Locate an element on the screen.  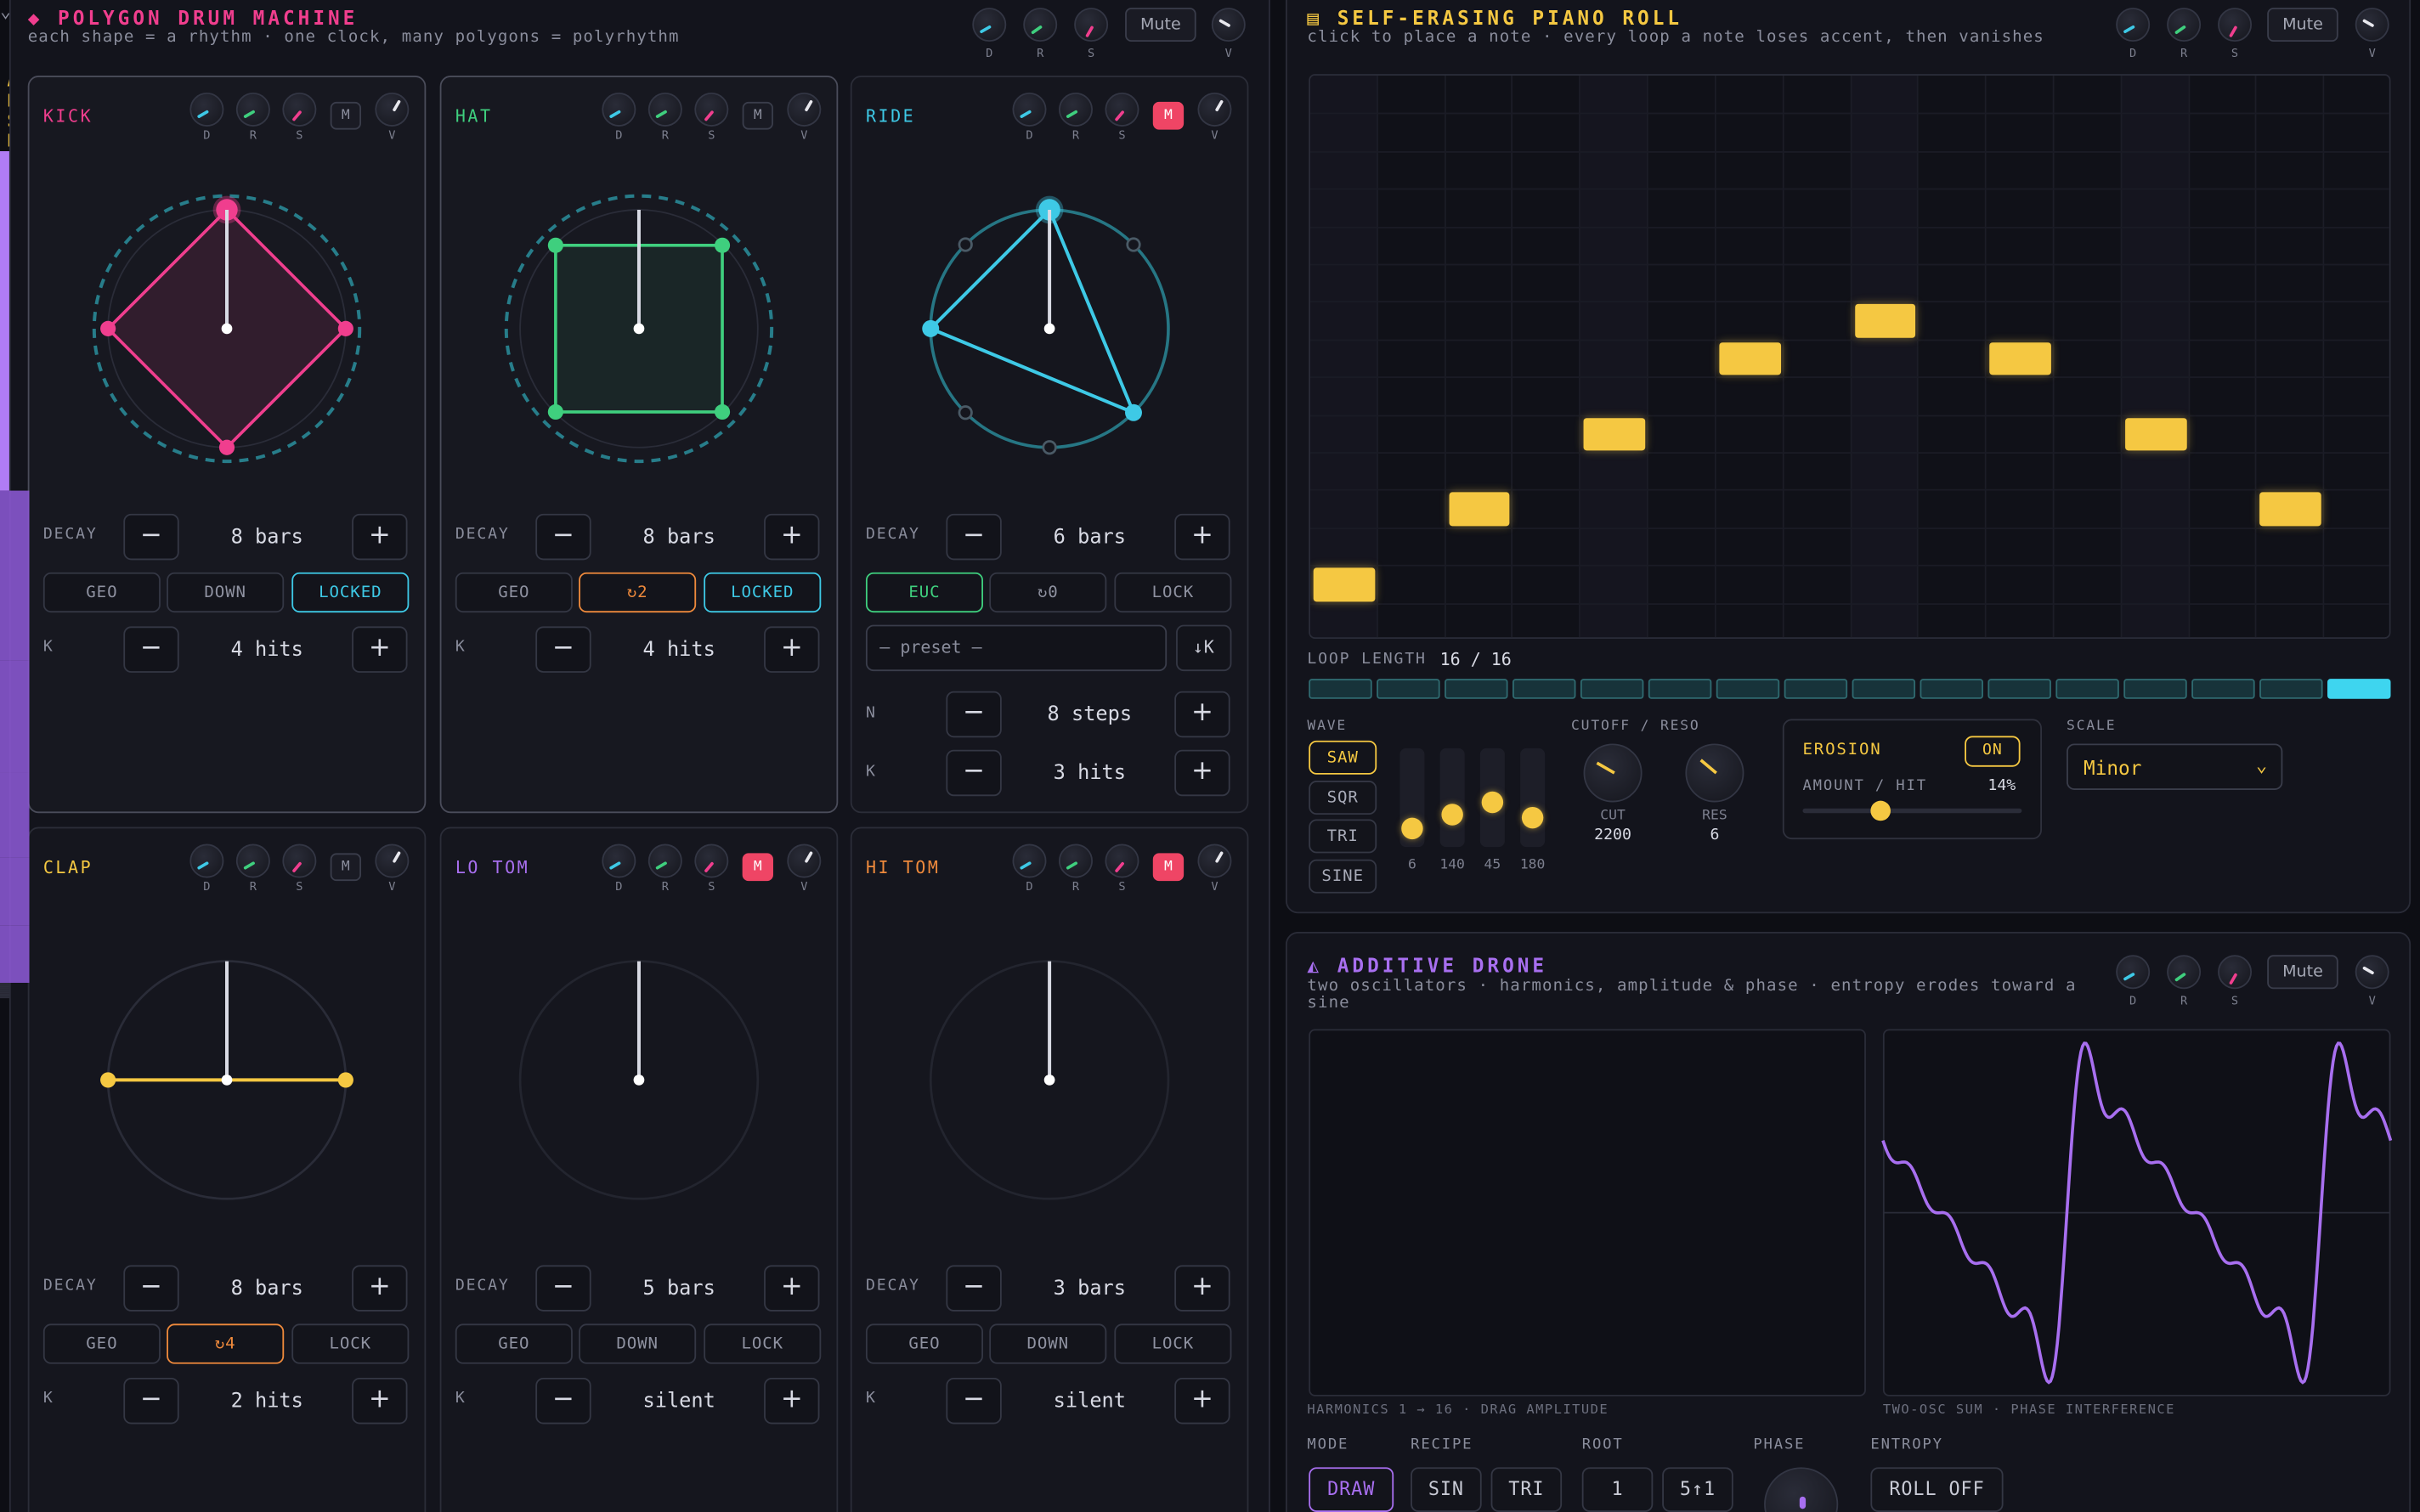
root-1-button: 1 is located at coordinates (1617, 1489).